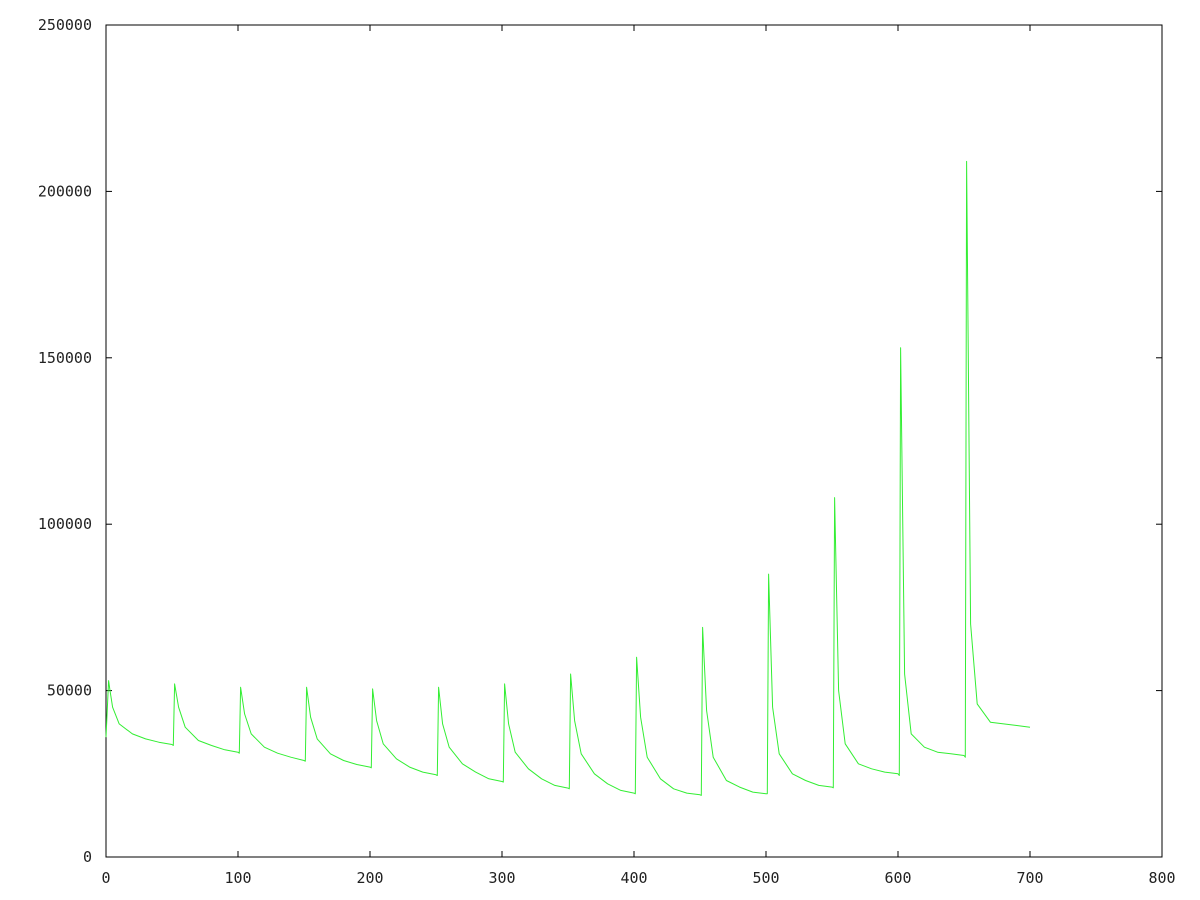 This screenshot has height=900, width=1200. What do you see at coordinates (1161, 878) in the screenshot?
I see `x-tick-label: 800` at bounding box center [1161, 878].